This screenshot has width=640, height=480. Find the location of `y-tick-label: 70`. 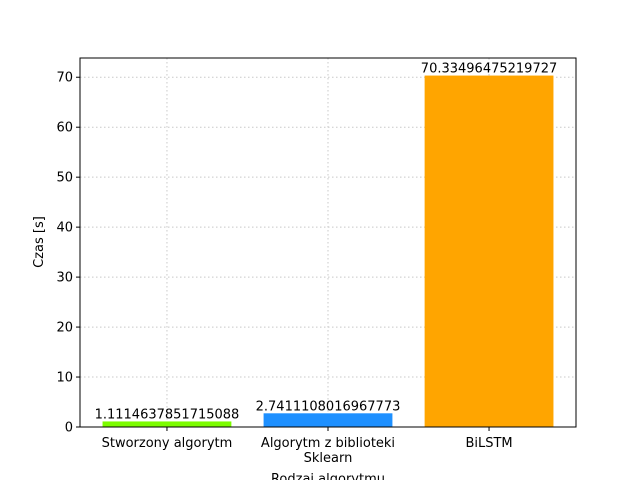

y-tick-label: 70 is located at coordinates (64, 78).